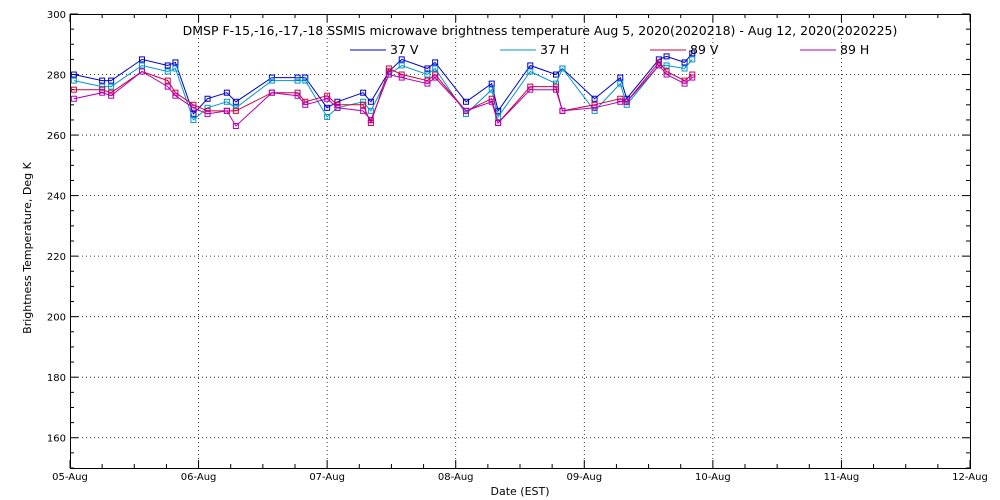 This screenshot has height=500, width=1000. I want to click on legend-label: 89 V, so click(704, 49).